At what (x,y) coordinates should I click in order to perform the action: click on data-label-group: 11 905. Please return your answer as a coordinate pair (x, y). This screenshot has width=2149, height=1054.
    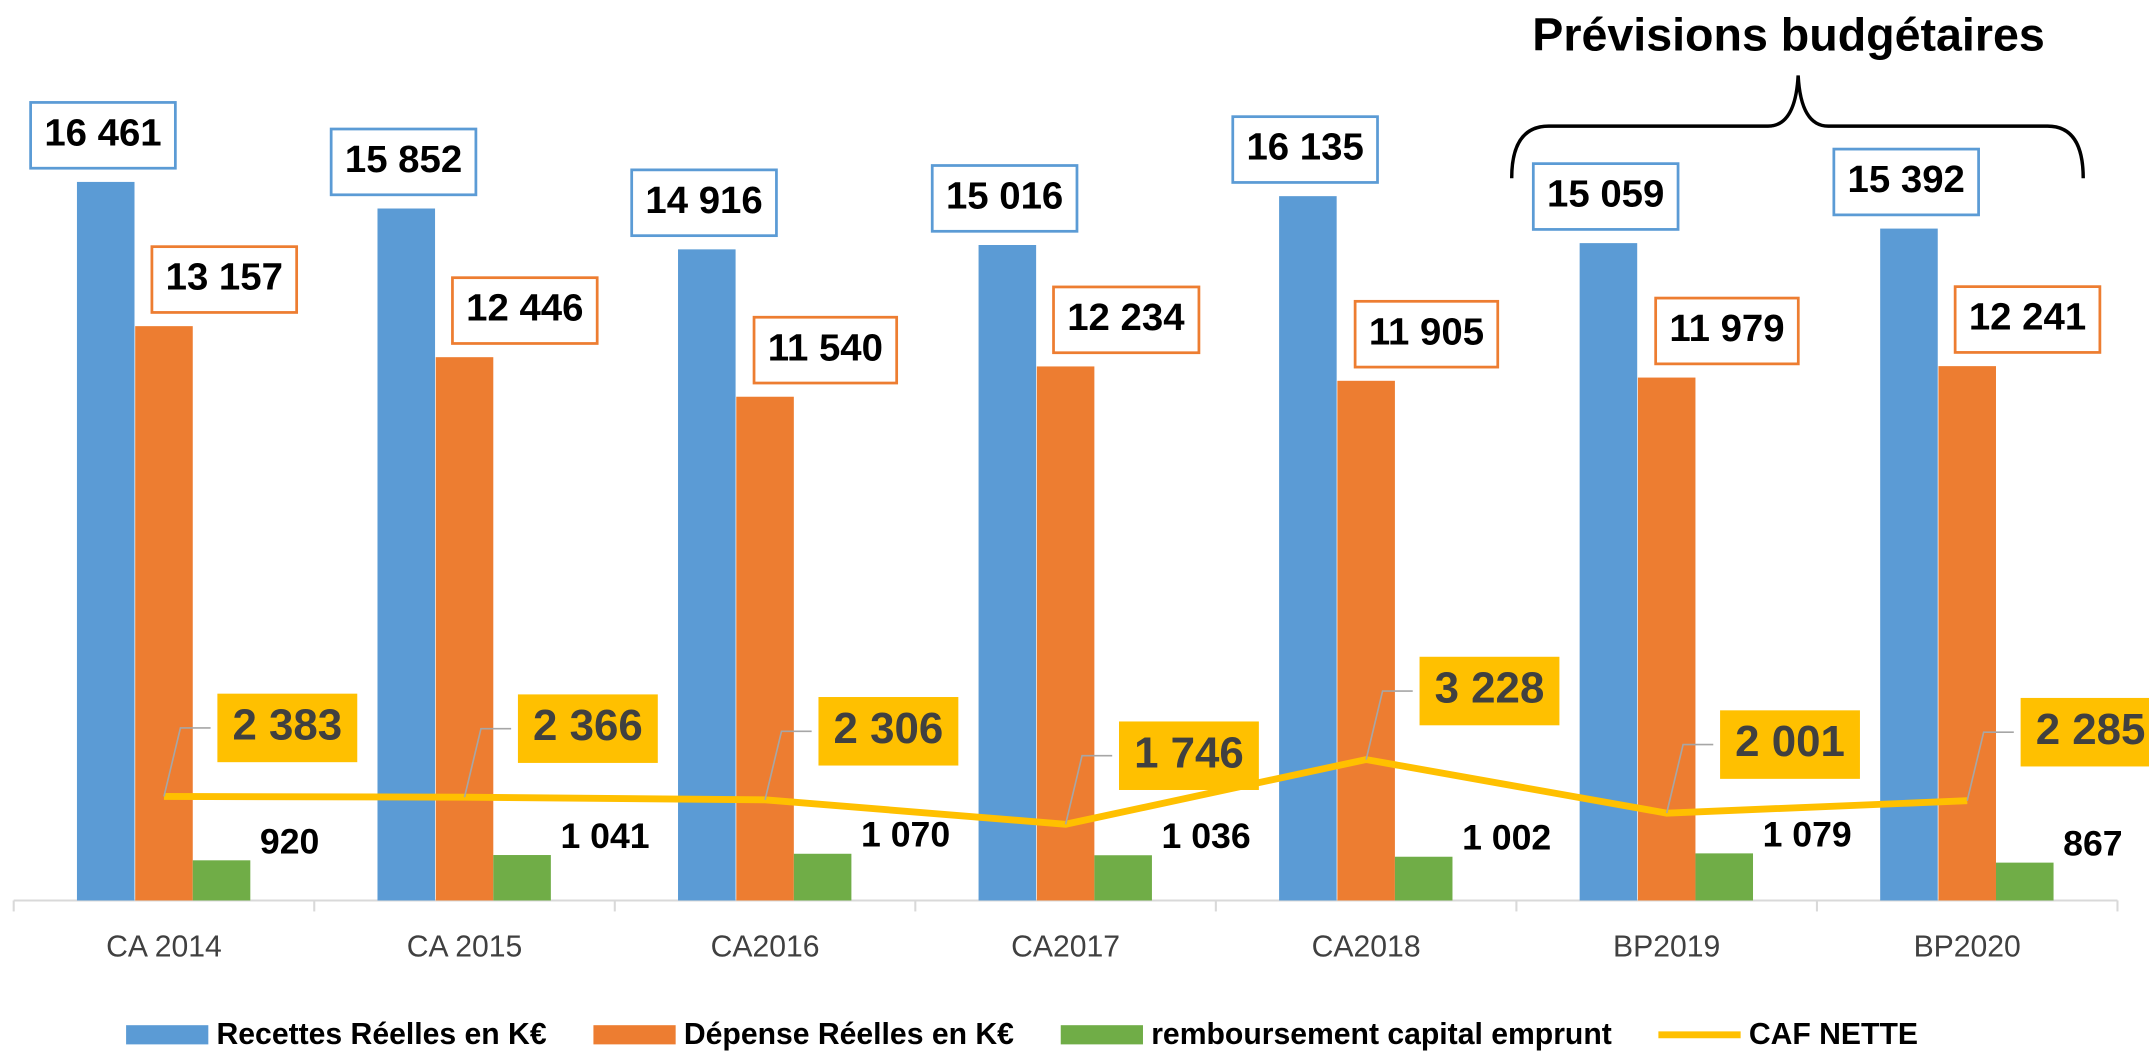
    Looking at the image, I should click on (1426, 334).